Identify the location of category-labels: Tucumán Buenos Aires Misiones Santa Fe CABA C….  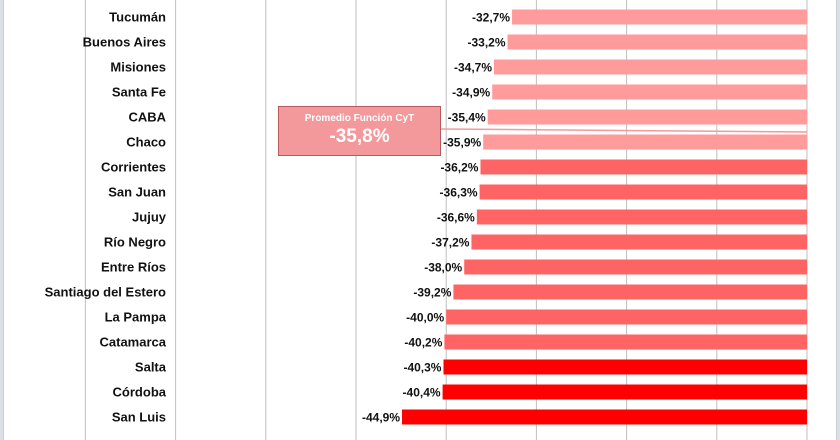
(106, 217).